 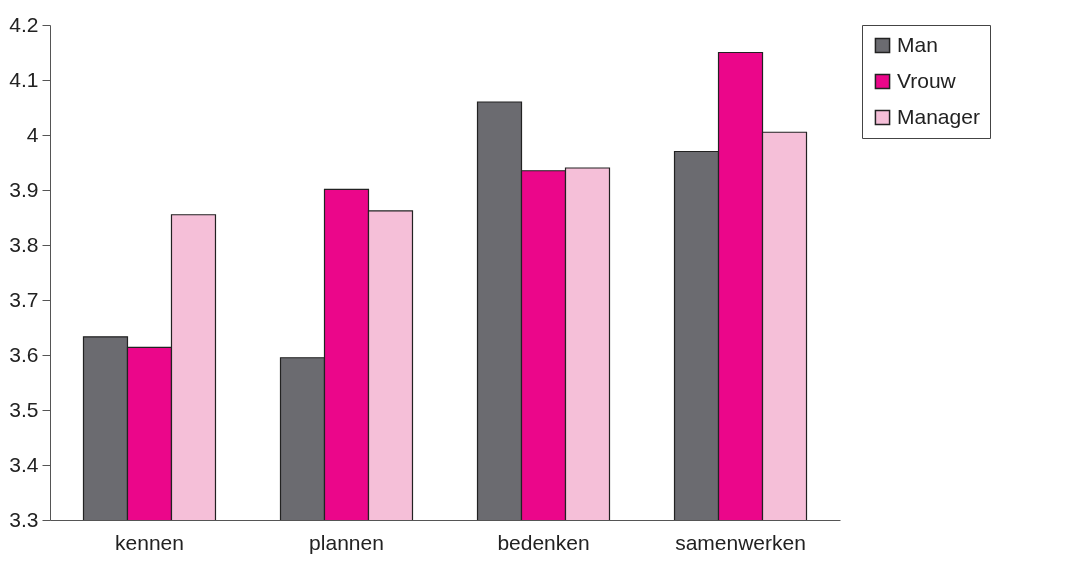 I want to click on y-tick-label: 3.4, so click(x=24, y=464).